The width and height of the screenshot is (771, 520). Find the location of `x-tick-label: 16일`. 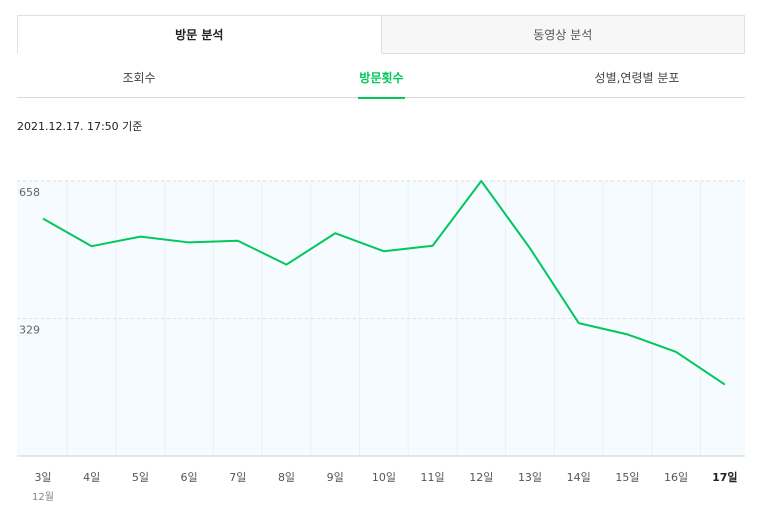

x-tick-label: 16일 is located at coordinates (676, 477).